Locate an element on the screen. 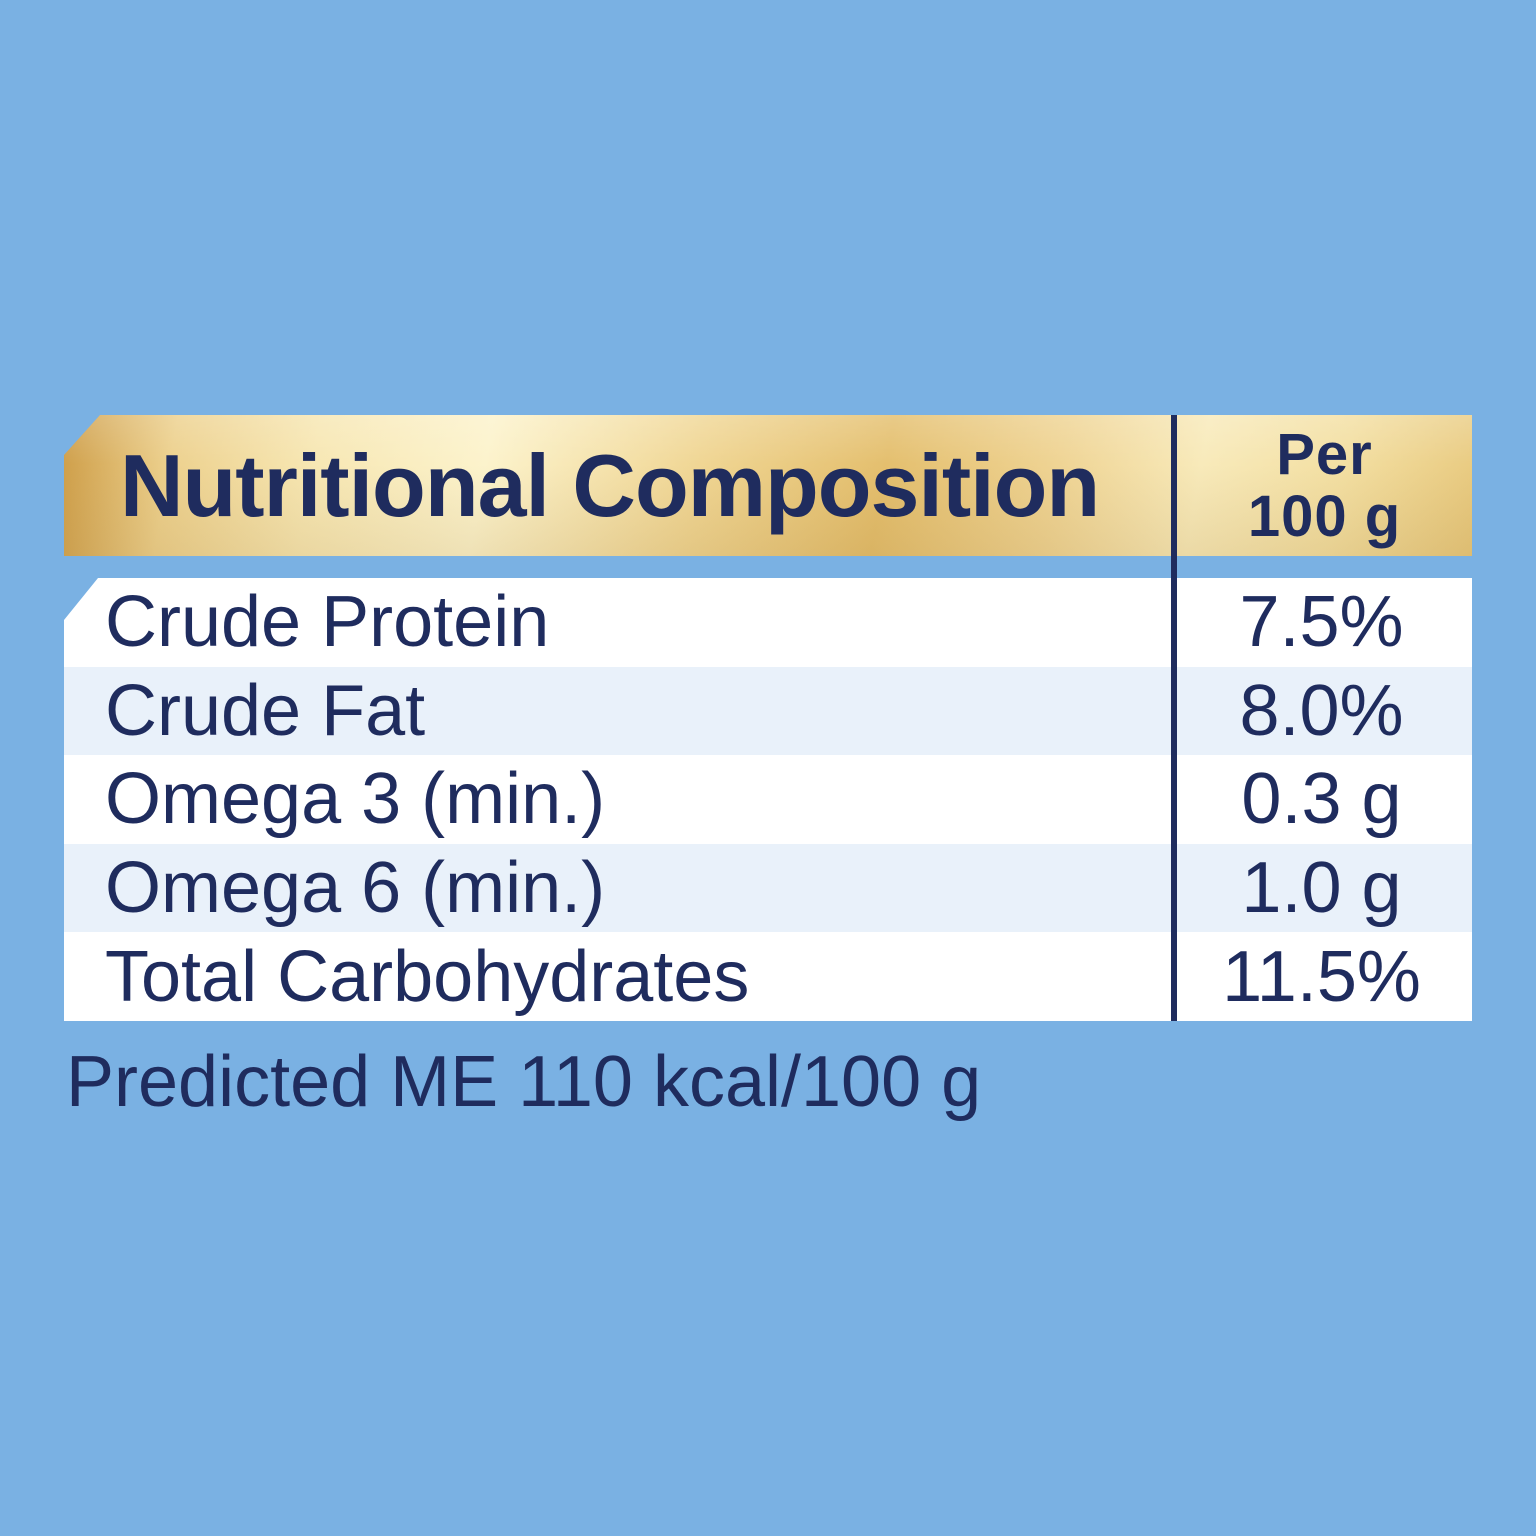 The image size is (1536, 1536). nutrient-value: 7.5% is located at coordinates (1321, 622).